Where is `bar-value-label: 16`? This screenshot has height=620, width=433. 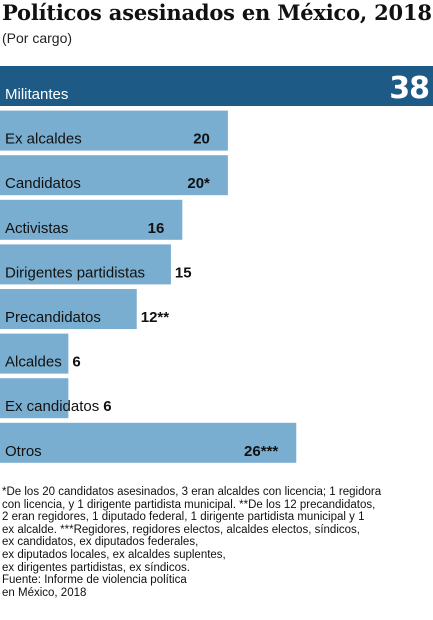 bar-value-label: 16 is located at coordinates (156, 228).